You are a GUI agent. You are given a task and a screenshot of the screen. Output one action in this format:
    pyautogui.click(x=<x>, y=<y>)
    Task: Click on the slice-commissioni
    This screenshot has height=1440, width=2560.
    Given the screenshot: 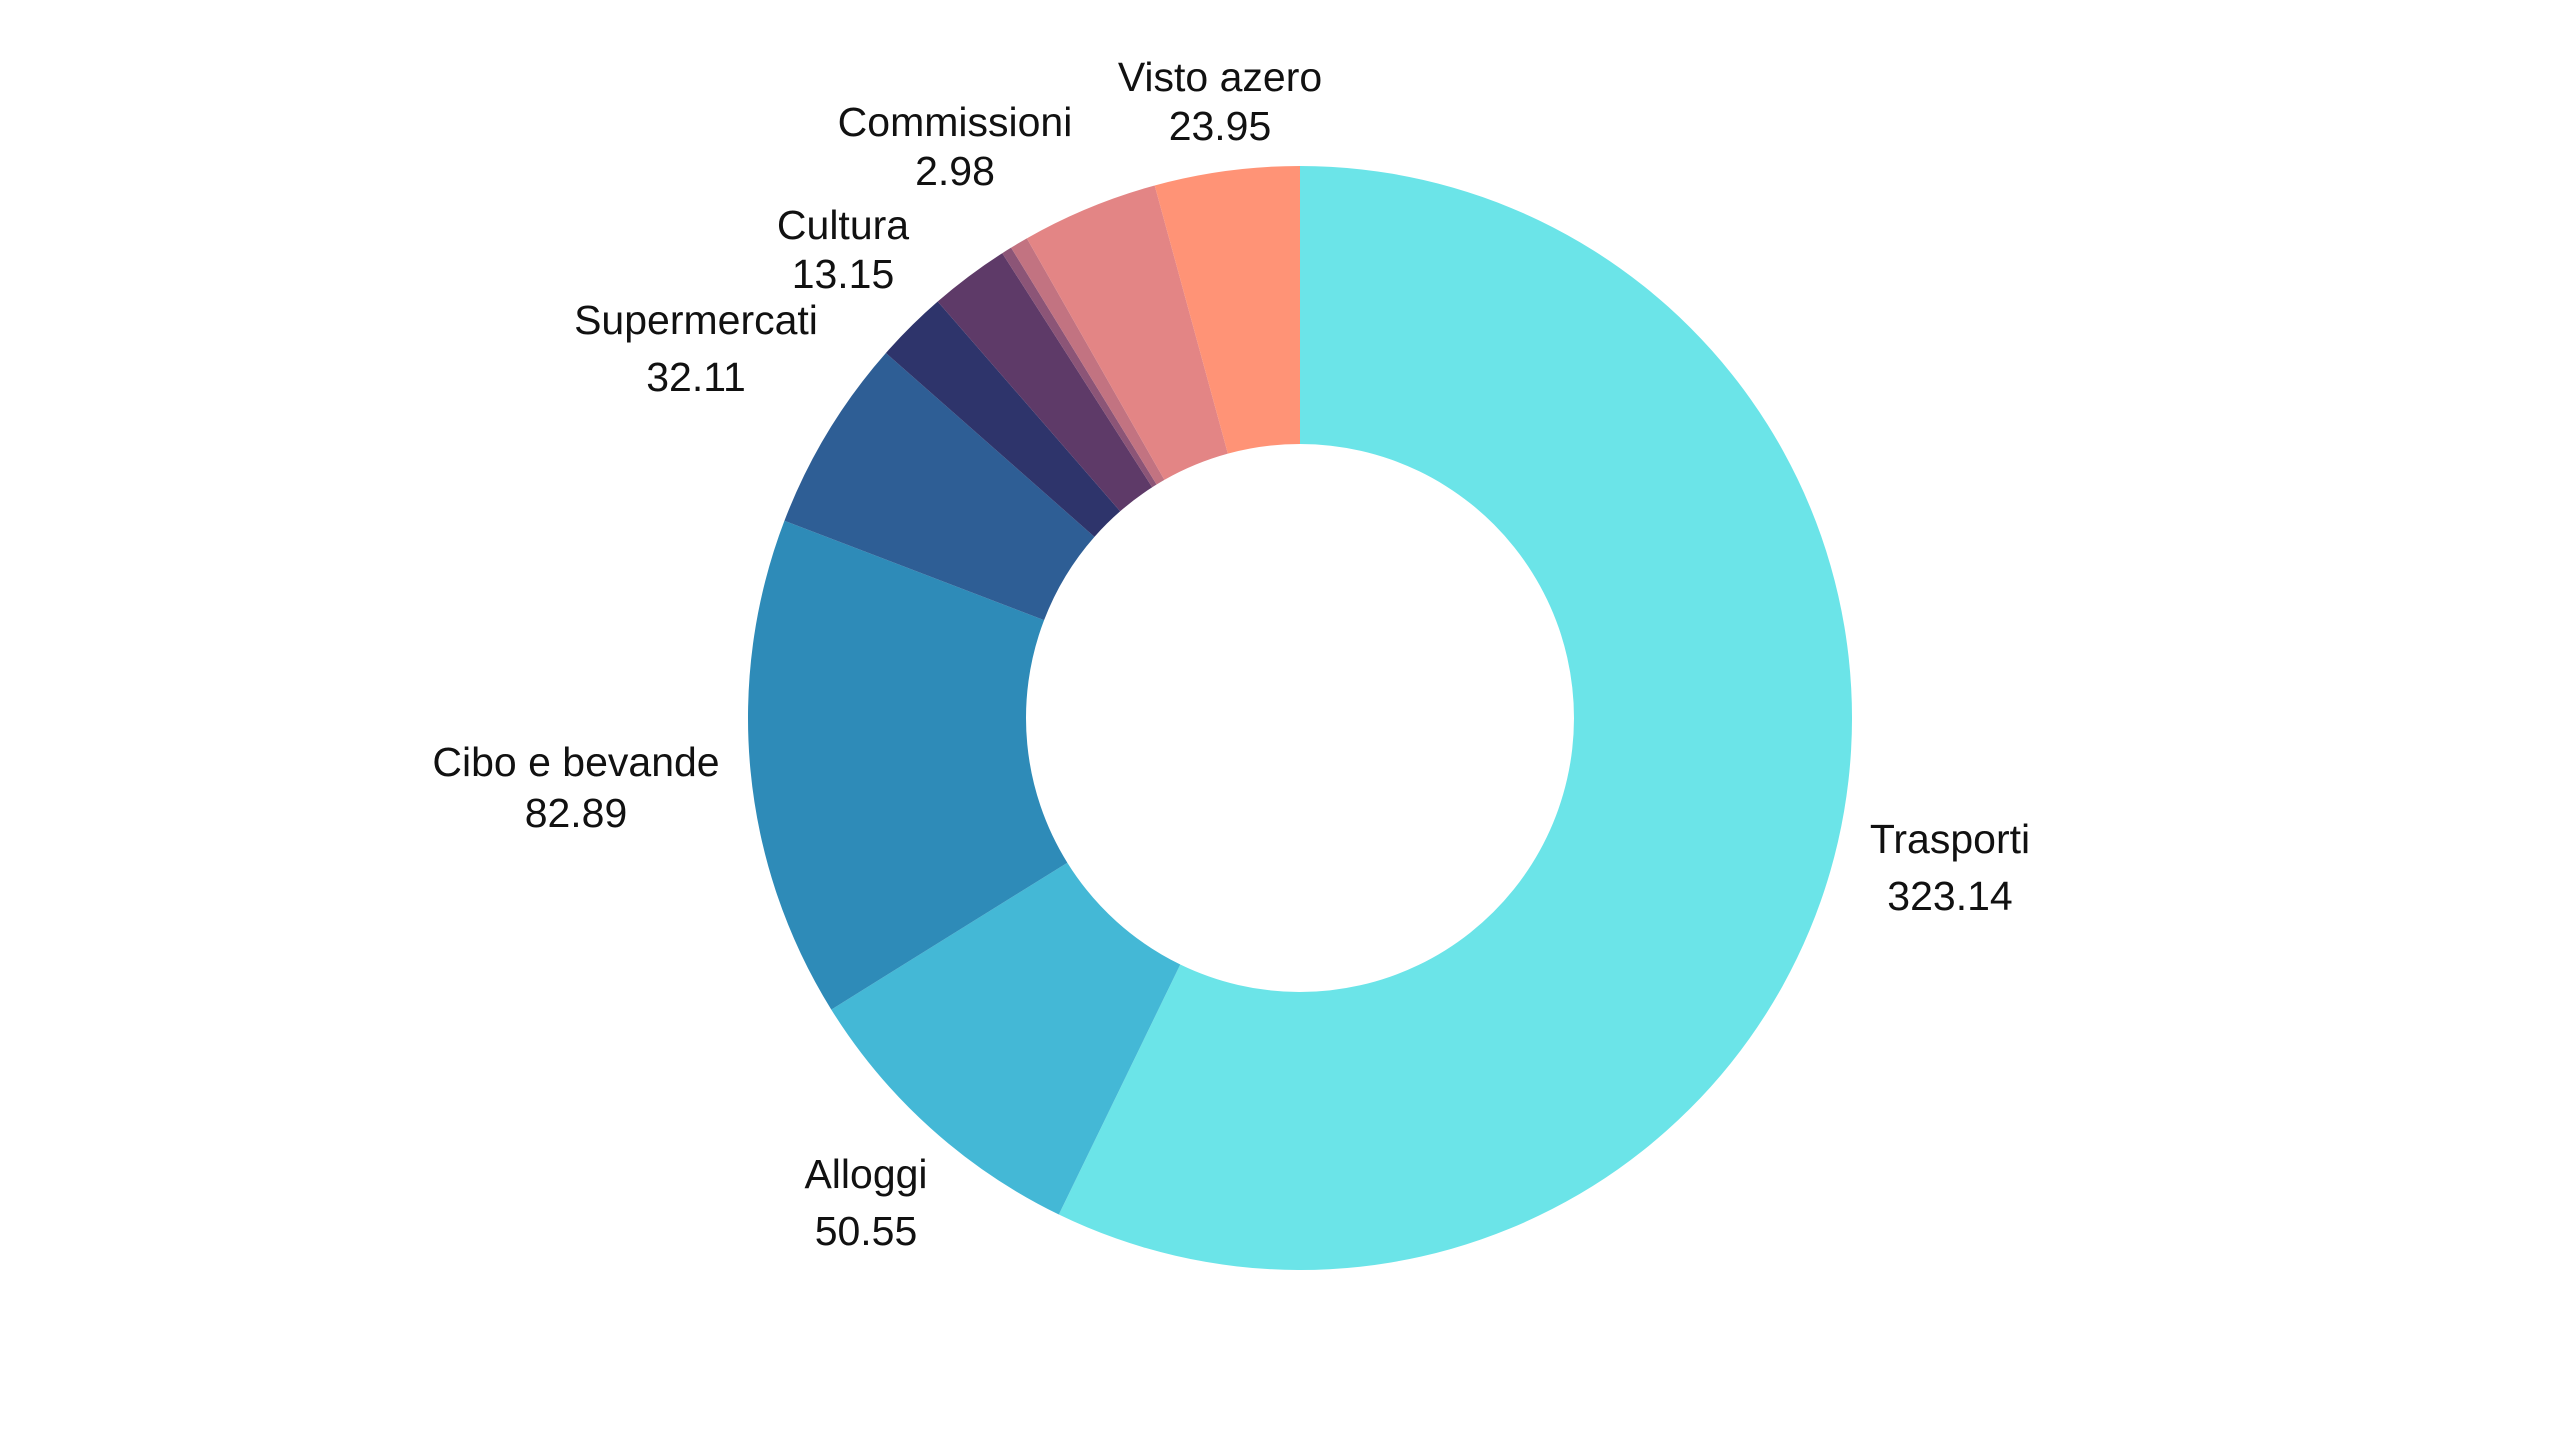 What is the action you would take?
    pyautogui.click(x=1088, y=361)
    